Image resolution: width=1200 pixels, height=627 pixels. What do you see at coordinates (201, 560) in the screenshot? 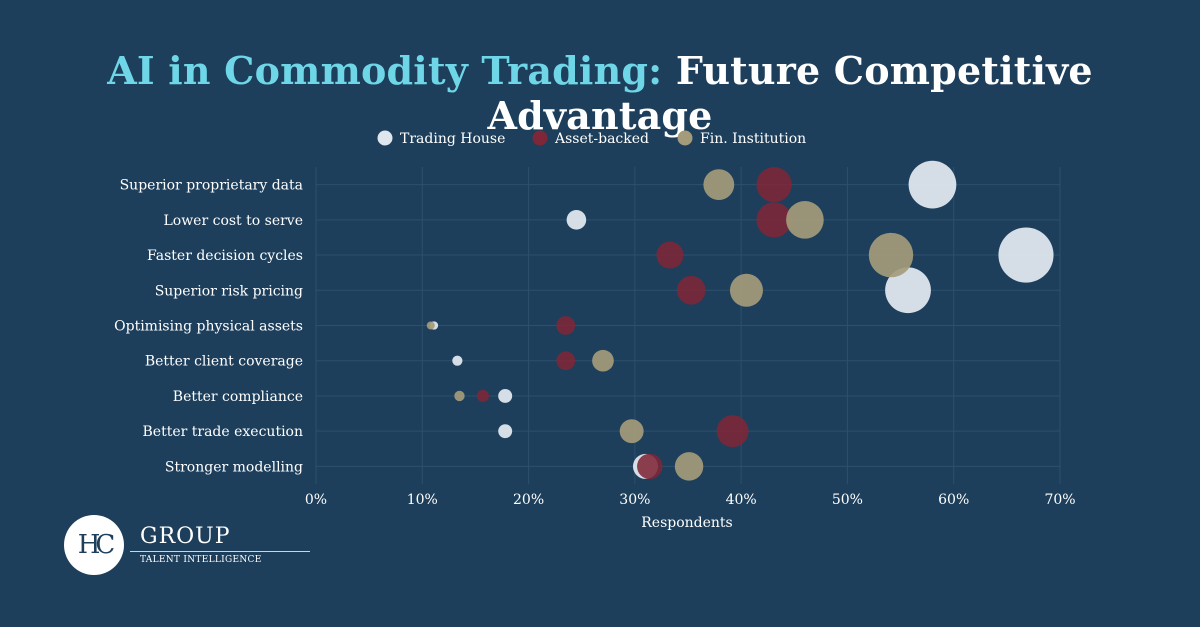
I see `logo-tagline: TALENT INTELLIGENCE` at bounding box center [201, 560].